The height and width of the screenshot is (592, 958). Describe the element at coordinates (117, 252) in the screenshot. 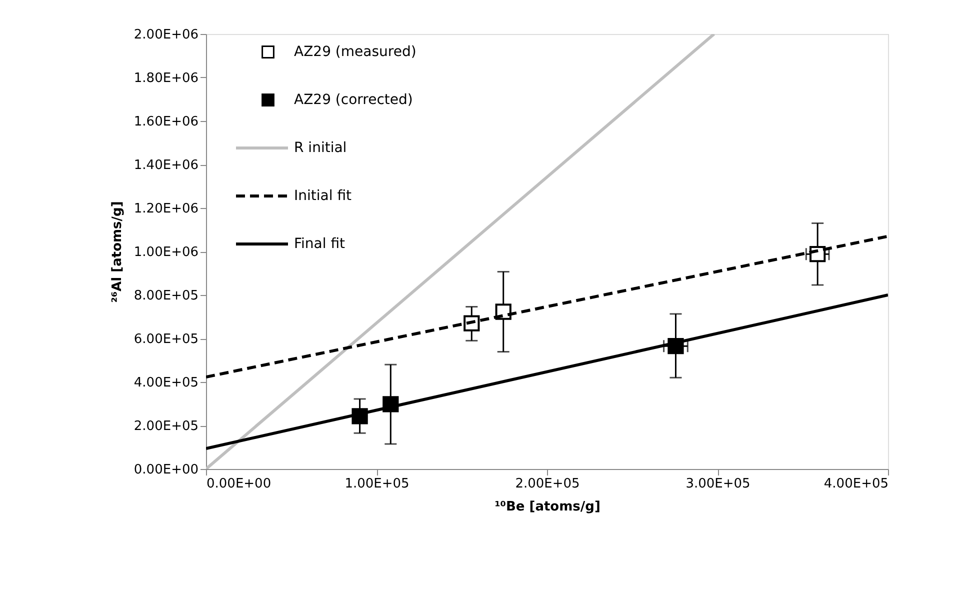

I see `y-axis-title: ²⁶Al [atoms/g]` at that location.